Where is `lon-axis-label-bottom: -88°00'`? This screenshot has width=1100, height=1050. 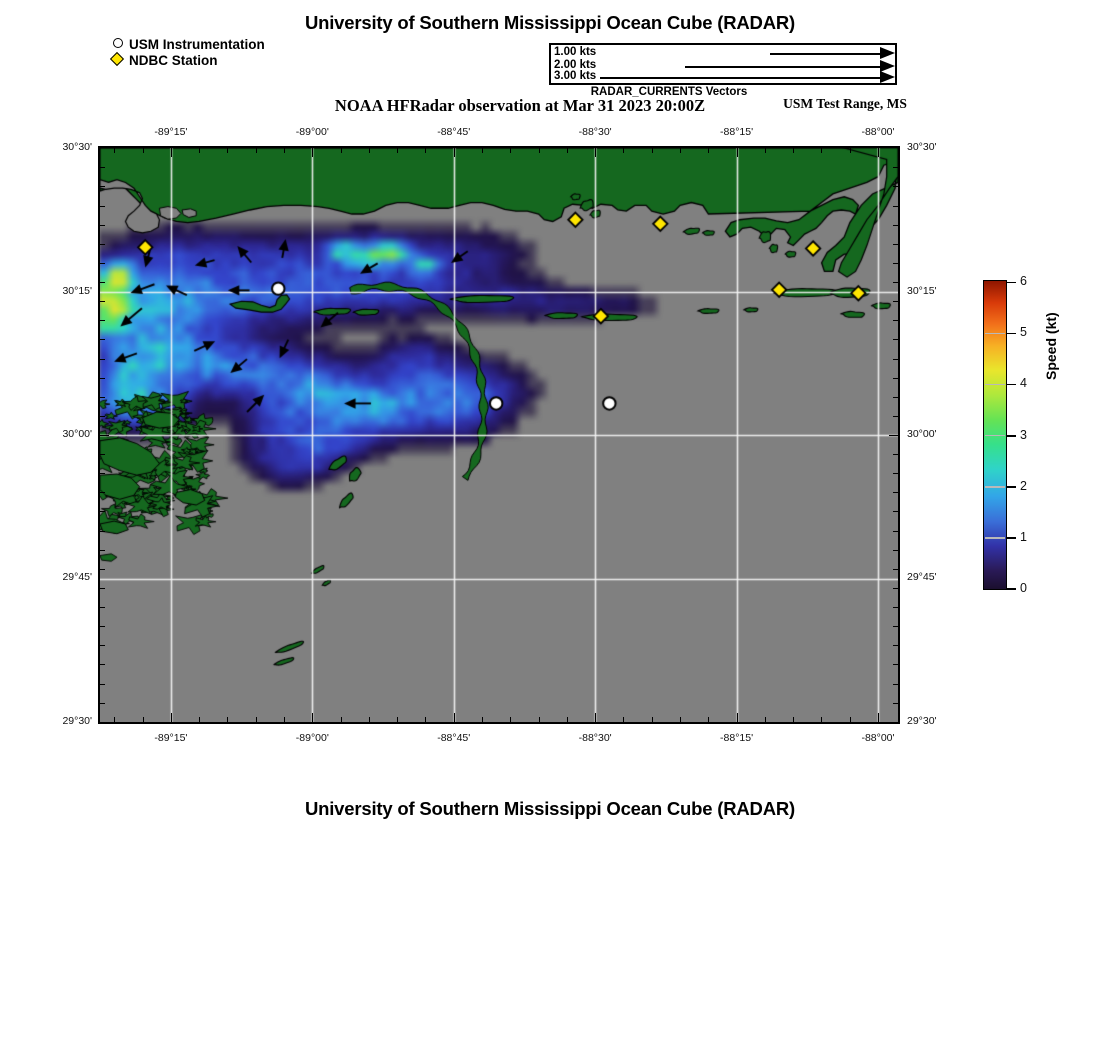
lon-axis-label-bottom: -88°00' is located at coordinates (878, 738).